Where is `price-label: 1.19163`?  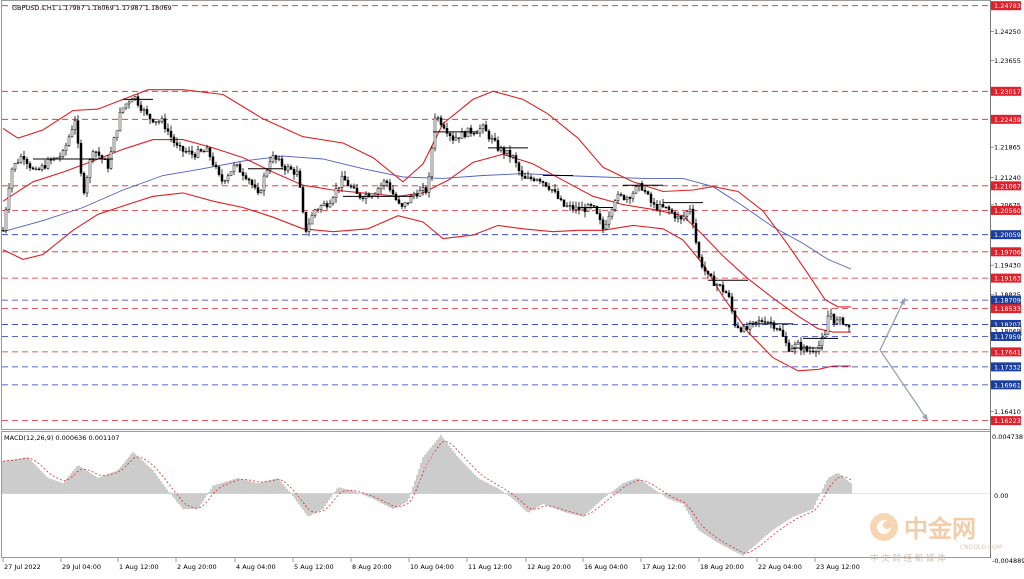 price-label: 1.19163 is located at coordinates (1007, 279).